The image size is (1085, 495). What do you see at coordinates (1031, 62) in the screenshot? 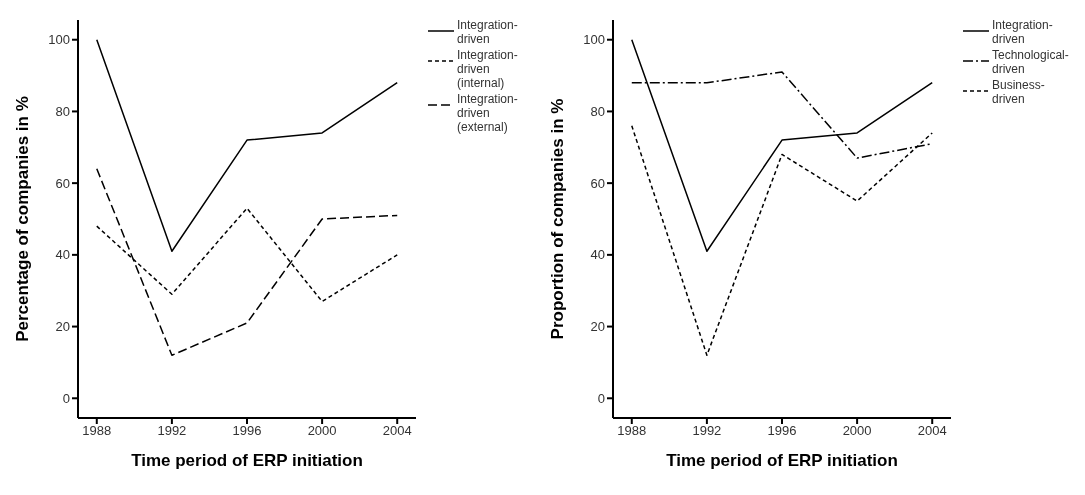
I see `legend-label: Technological-driven` at bounding box center [1031, 62].